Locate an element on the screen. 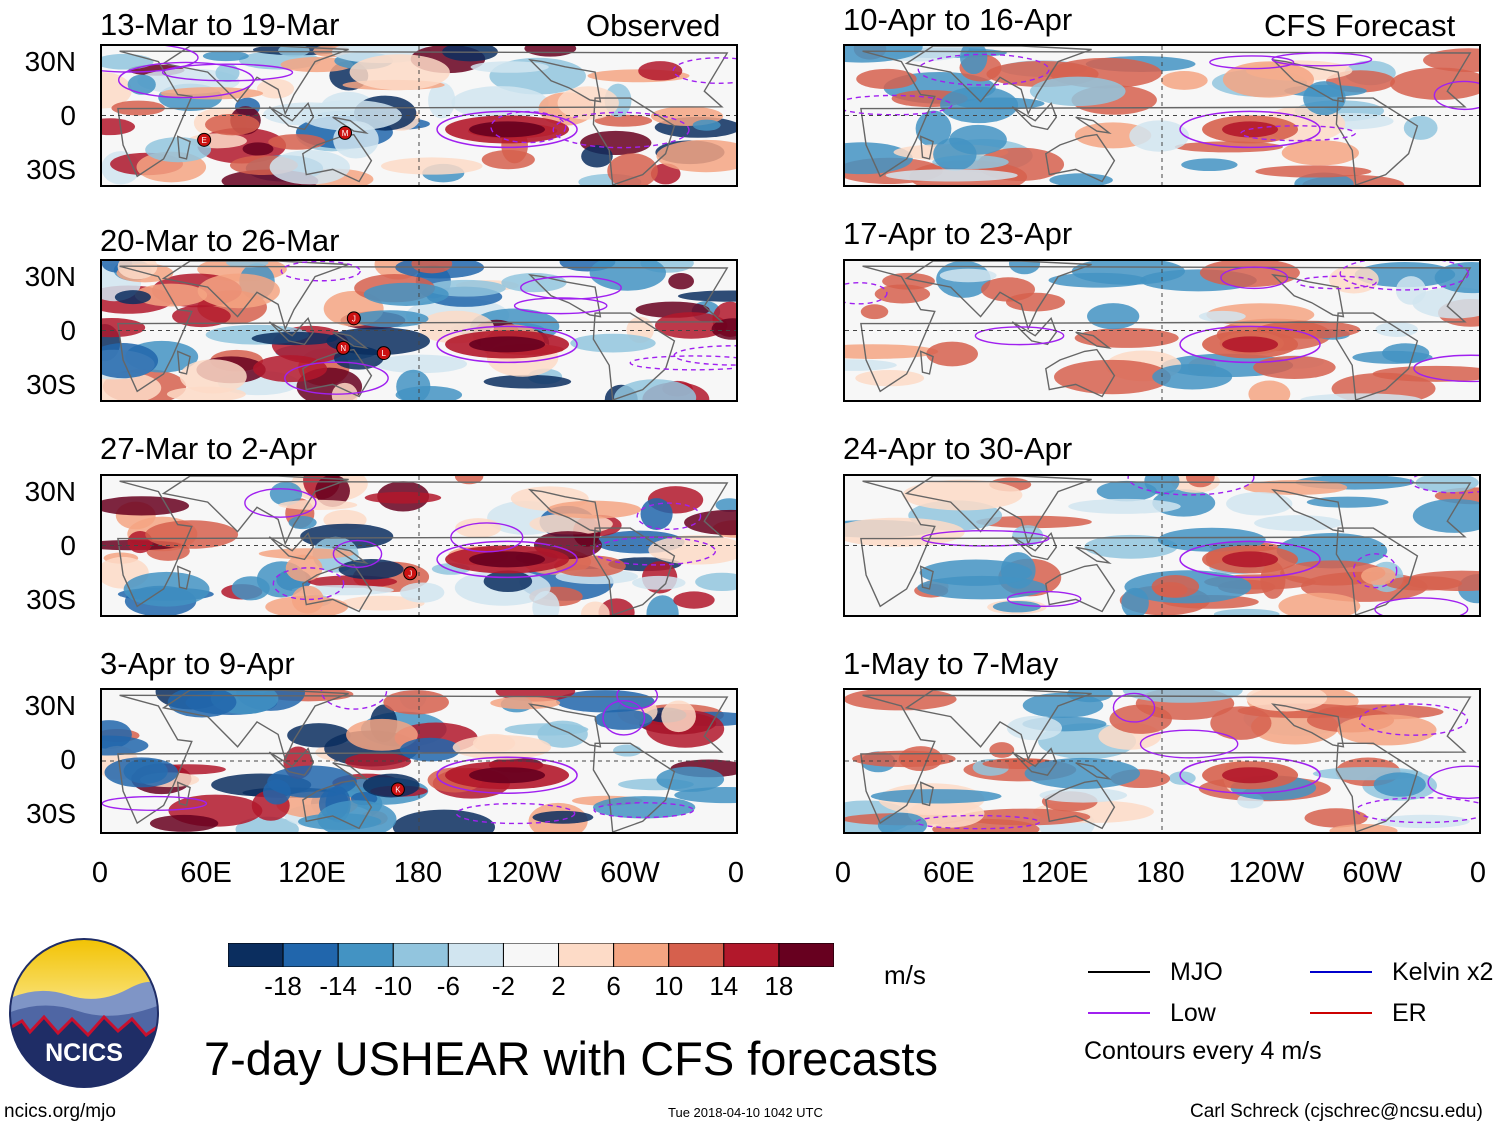 This screenshot has height=1127, width=1510. lon-label: 120E is located at coordinates (312, 873).